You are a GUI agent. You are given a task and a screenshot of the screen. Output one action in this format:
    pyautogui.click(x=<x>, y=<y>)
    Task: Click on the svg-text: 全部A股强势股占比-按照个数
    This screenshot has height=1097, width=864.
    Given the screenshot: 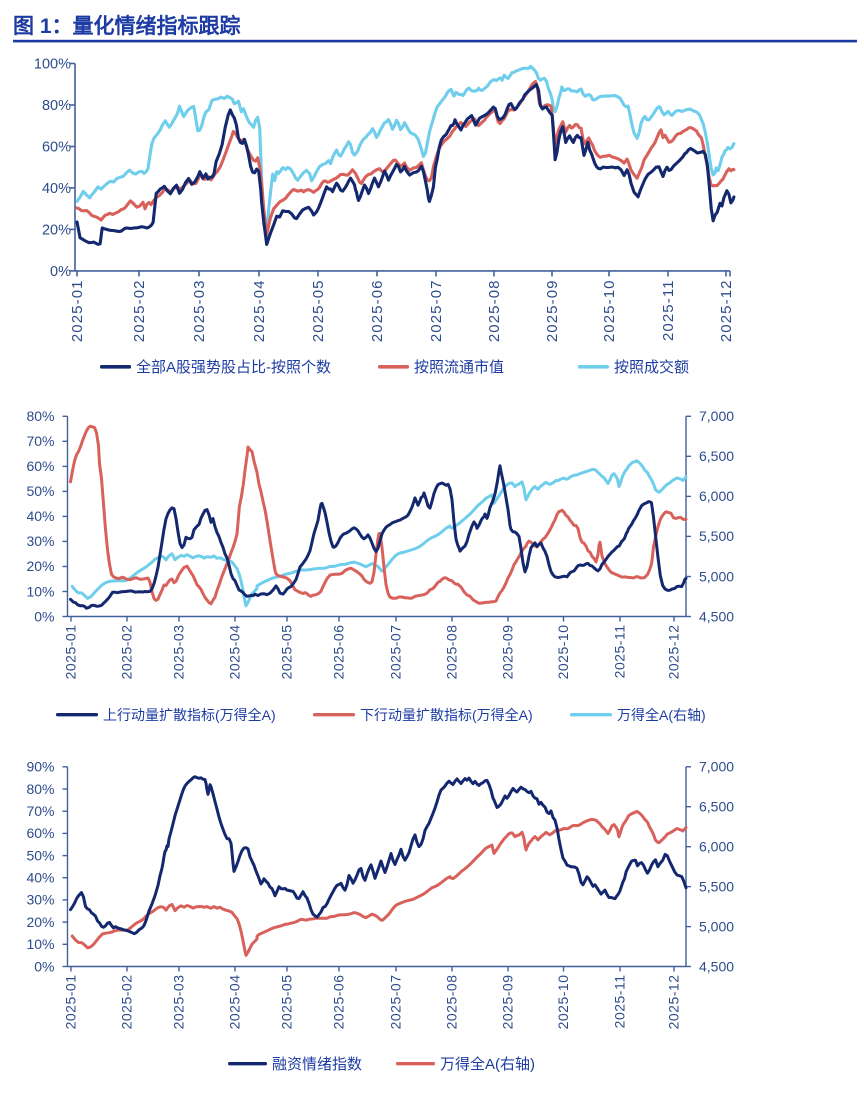 What is the action you would take?
    pyautogui.click(x=233, y=367)
    